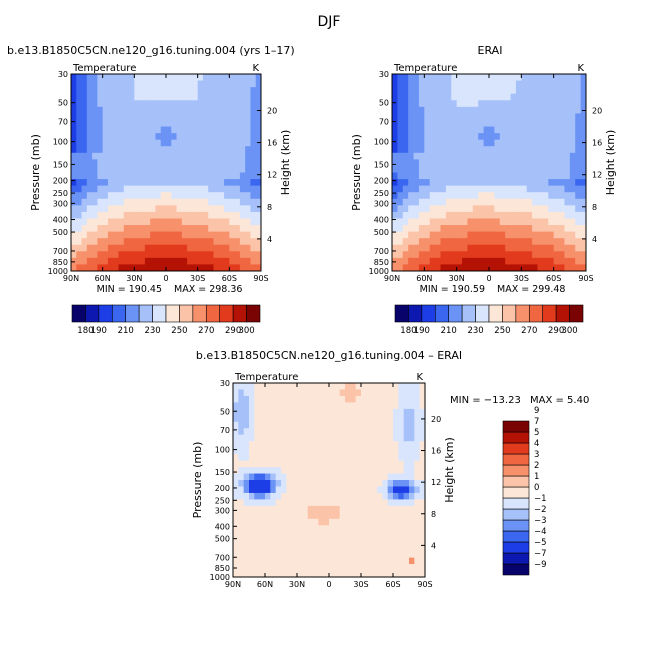  What do you see at coordinates (85, 331) in the screenshot?
I see `colorbar-label: 180` at bounding box center [85, 331].